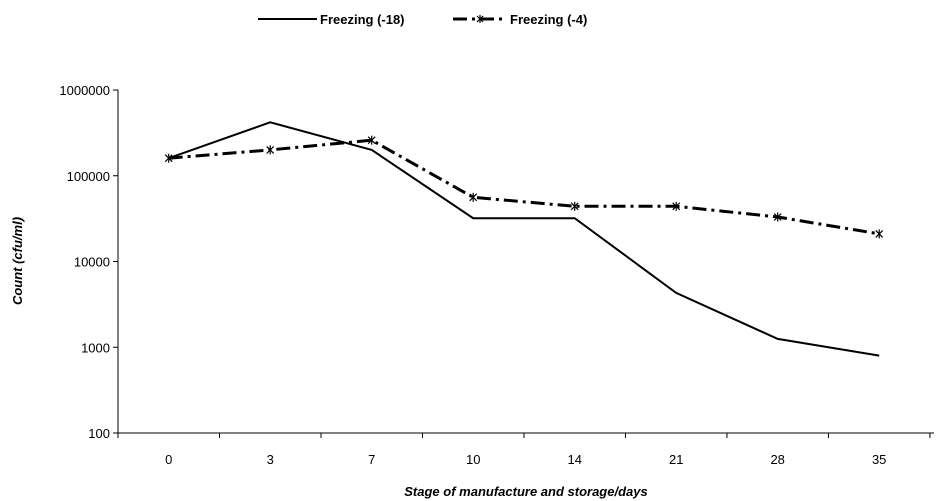  What do you see at coordinates (548, 19) in the screenshot?
I see `legend-label-series-2: Freezing (-4)` at bounding box center [548, 19].